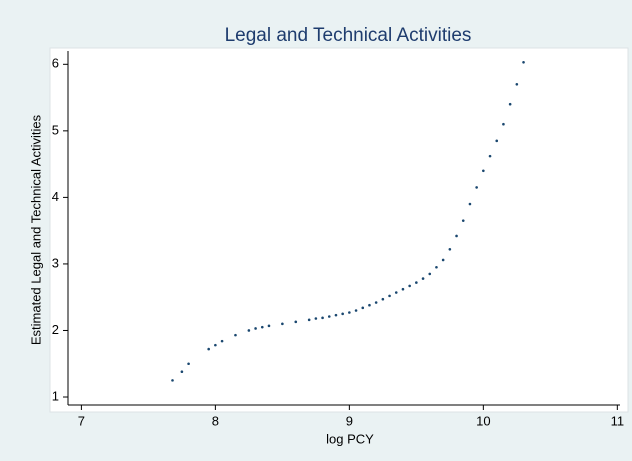 This screenshot has height=461, width=632. Describe the element at coordinates (618, 420) in the screenshot. I see `x-tick-label: 11` at that location.